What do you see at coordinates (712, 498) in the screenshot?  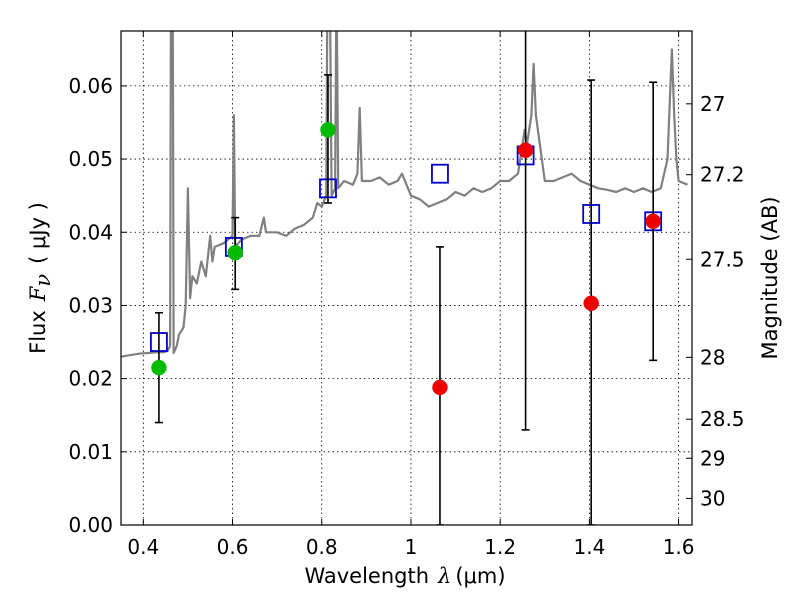 I see `y2-tick-label: 30` at bounding box center [712, 498].